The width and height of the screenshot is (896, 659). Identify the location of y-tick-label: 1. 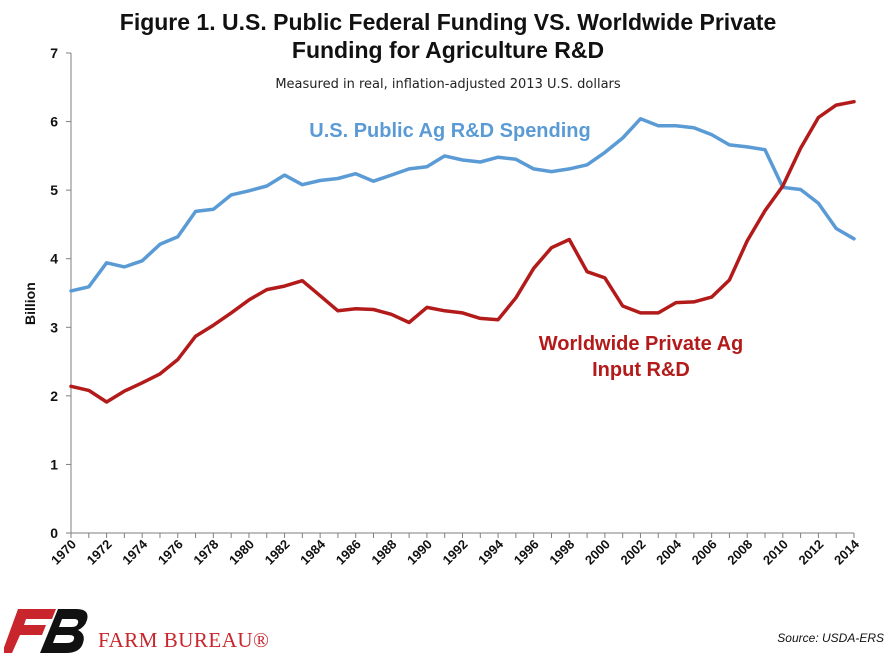
(54, 464).